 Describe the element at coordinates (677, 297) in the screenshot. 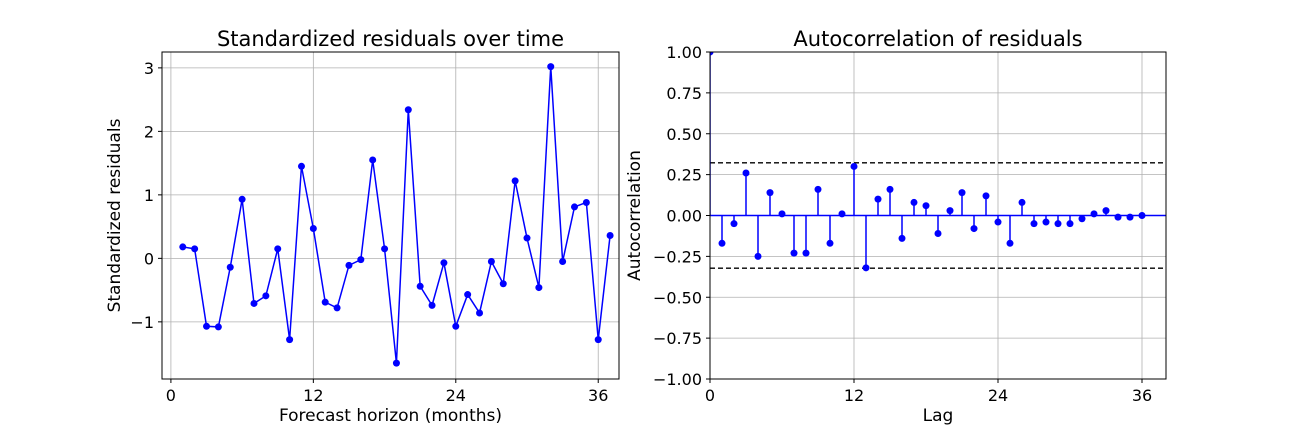

I see `y-tick-label: −0.50` at that location.